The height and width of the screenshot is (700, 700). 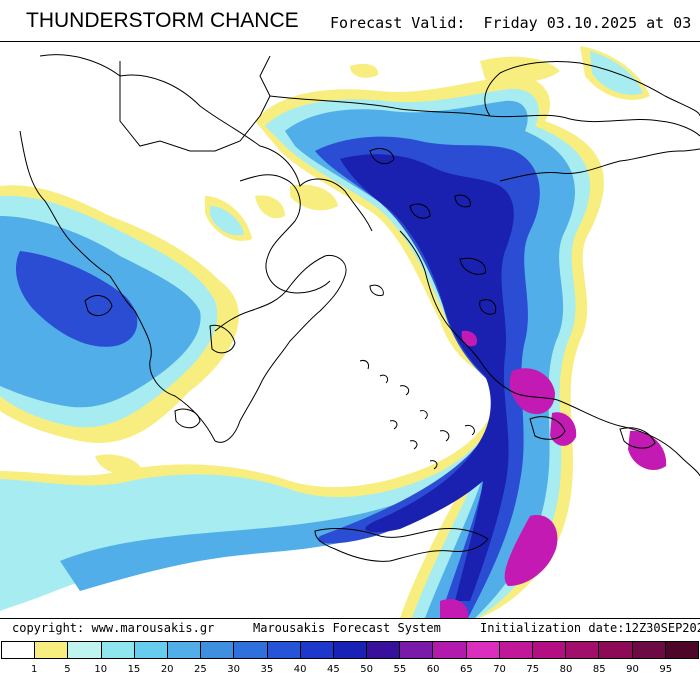 What do you see at coordinates (113, 628) in the screenshot?
I see `copyright-text: copyright: www.marousakis.gr` at bounding box center [113, 628].